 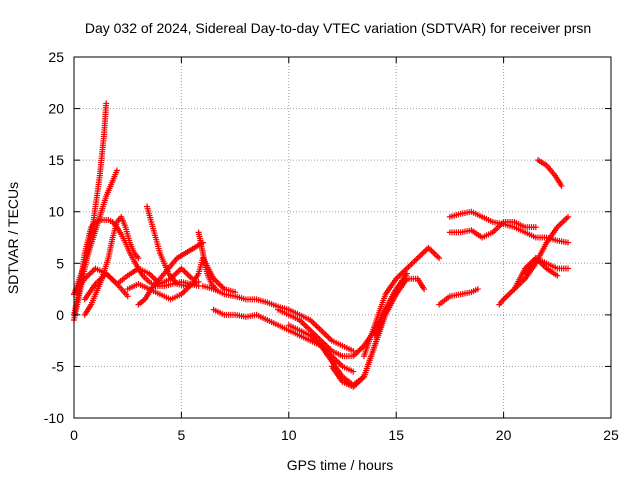 What do you see at coordinates (611, 435) in the screenshot?
I see `x-tick-label: 25` at bounding box center [611, 435].